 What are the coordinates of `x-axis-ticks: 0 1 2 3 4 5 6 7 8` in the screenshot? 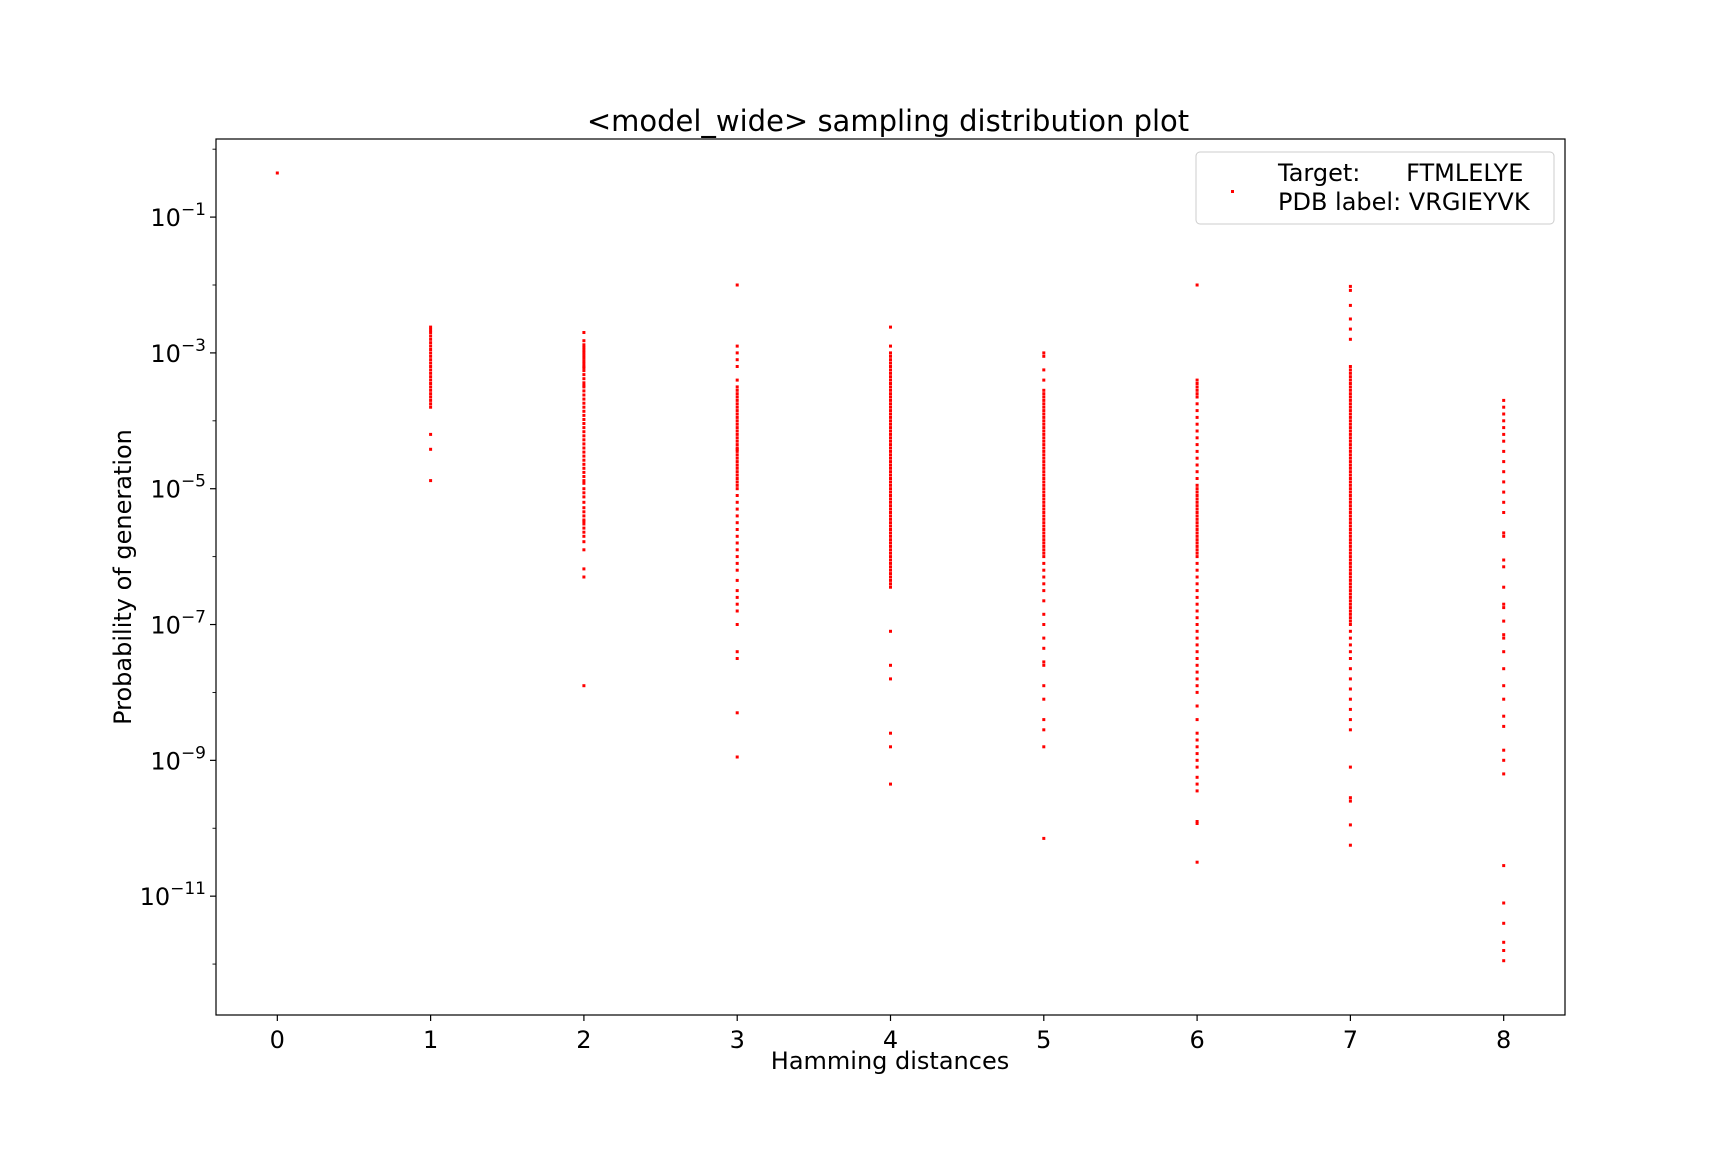 It's located at (890, 1034).